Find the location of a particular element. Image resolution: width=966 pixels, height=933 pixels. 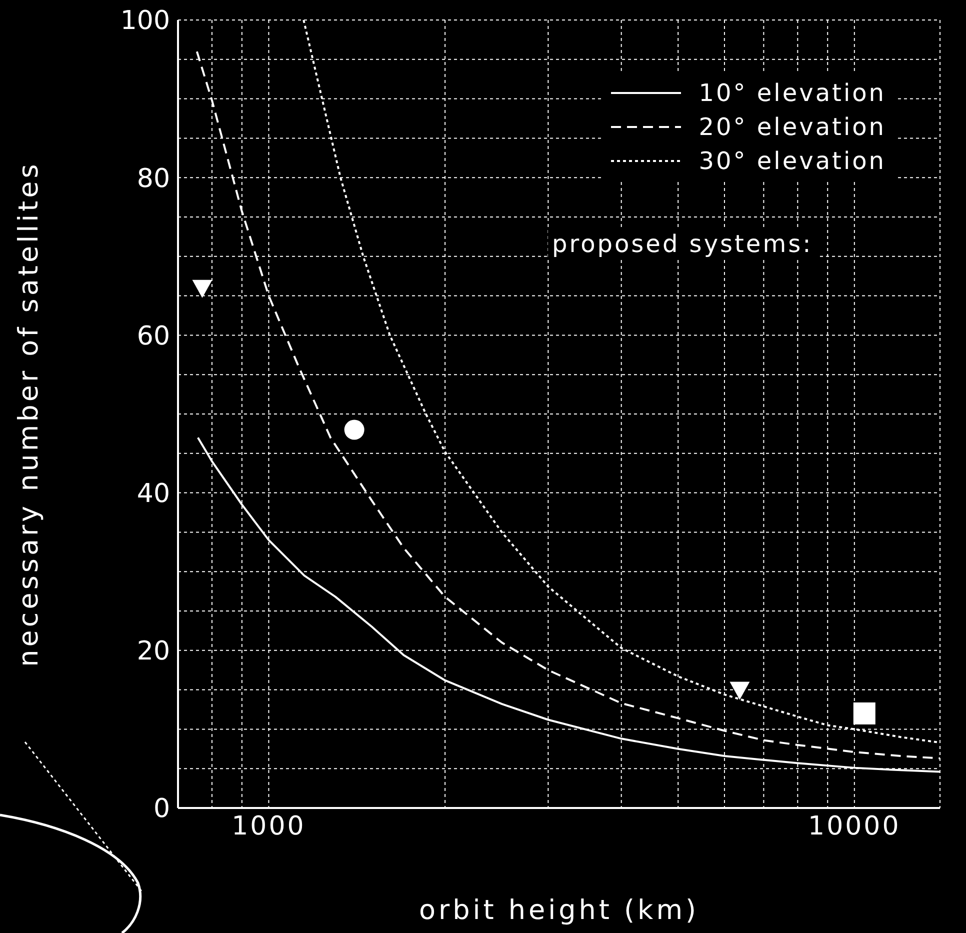

y-tick-label: 60 is located at coordinates (153, 336).